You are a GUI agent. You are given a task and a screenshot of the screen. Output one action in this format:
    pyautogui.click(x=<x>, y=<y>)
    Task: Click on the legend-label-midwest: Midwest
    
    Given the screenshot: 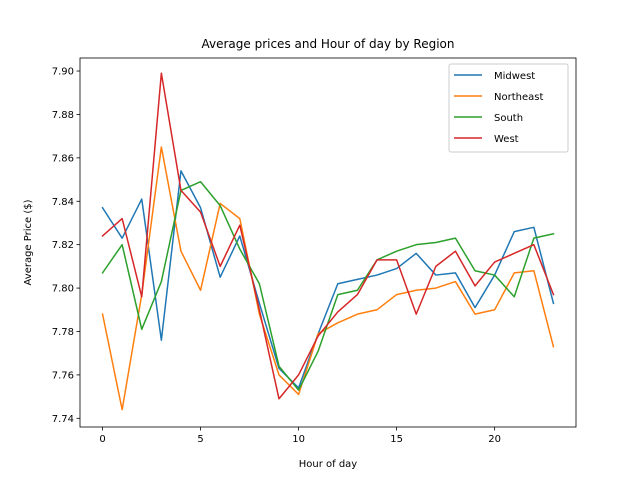 What is the action you would take?
    pyautogui.click(x=514, y=76)
    